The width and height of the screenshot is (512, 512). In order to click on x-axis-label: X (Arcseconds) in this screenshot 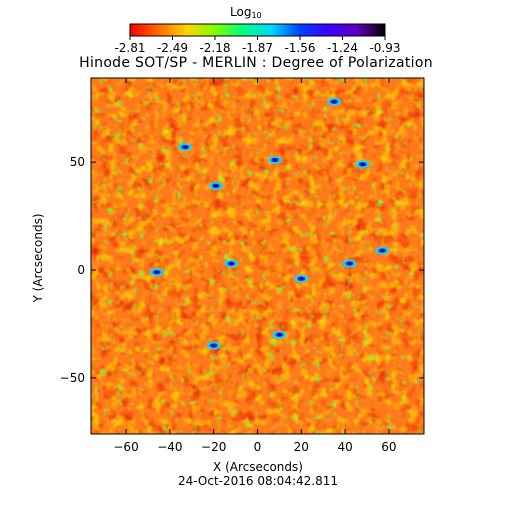, I will do `click(258, 467)`.